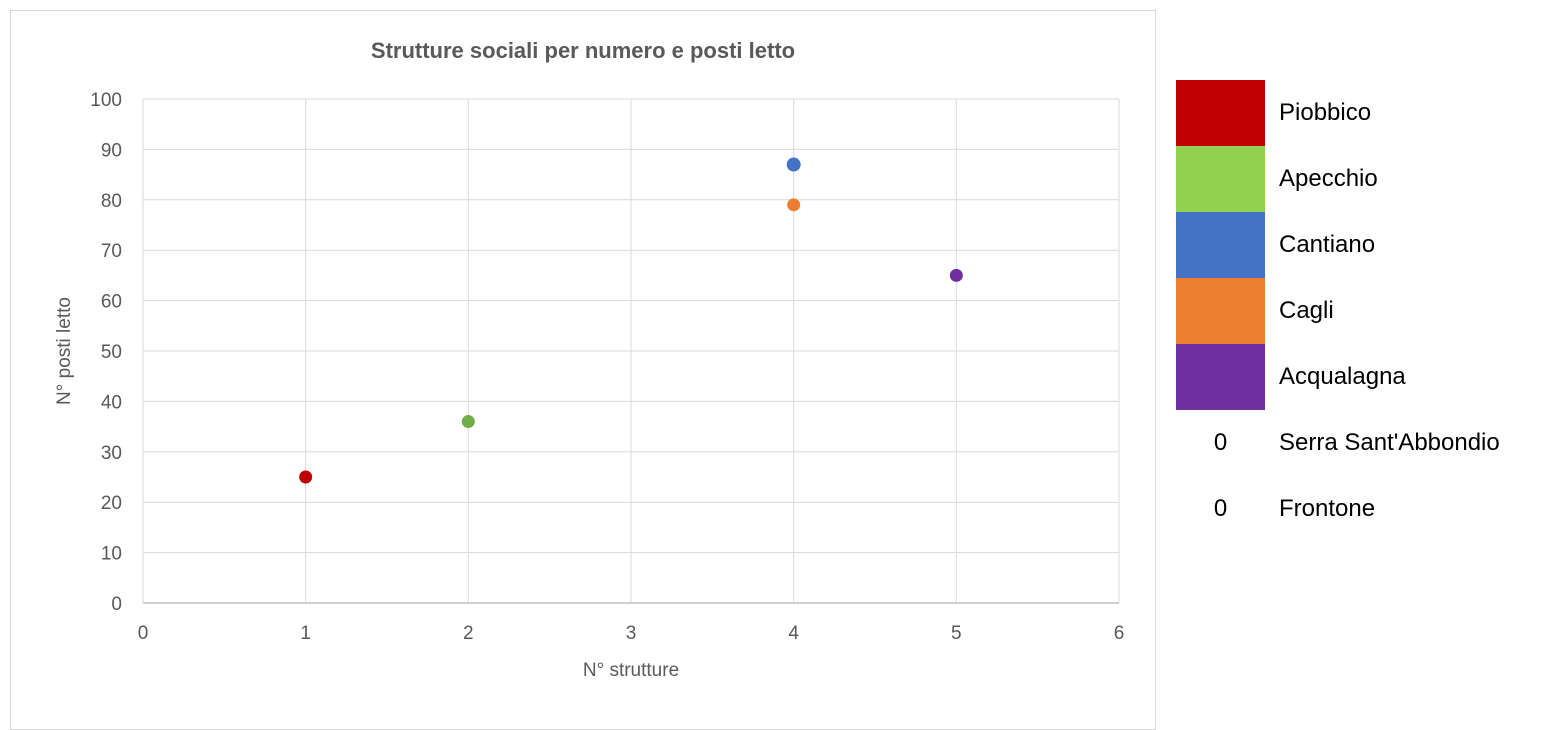 The height and width of the screenshot is (730, 1553). I want to click on legend-label: Serra Sant'Abbondio, so click(1389, 442).